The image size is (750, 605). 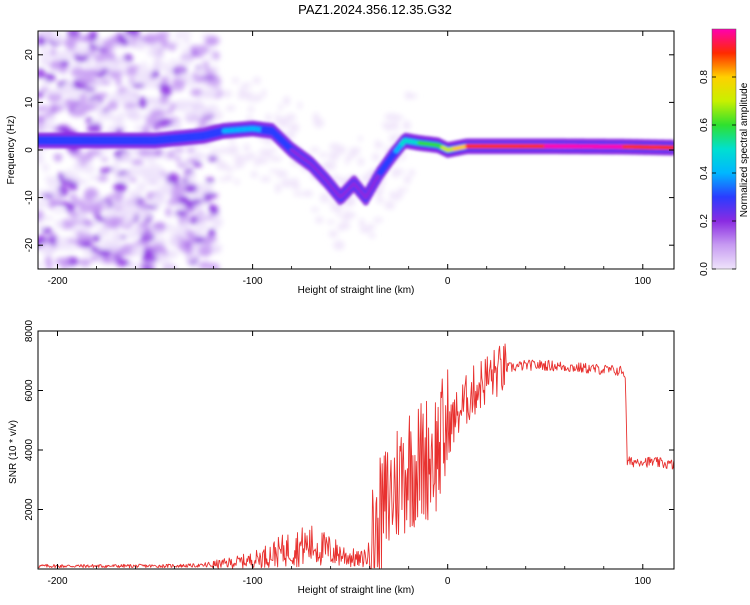 I want to click on colorbar-label: Normalized spectral amplitude, so click(x=744, y=149).